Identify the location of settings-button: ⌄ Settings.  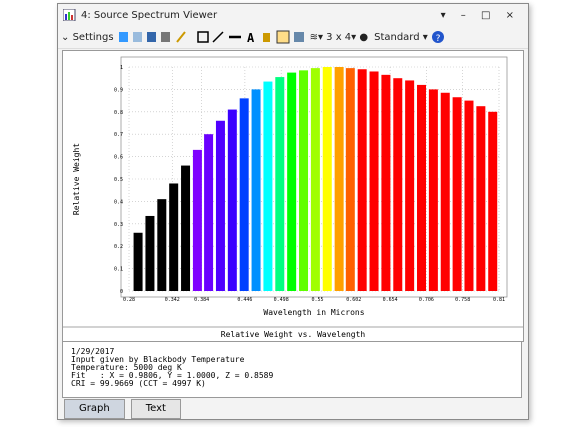
(87, 37).